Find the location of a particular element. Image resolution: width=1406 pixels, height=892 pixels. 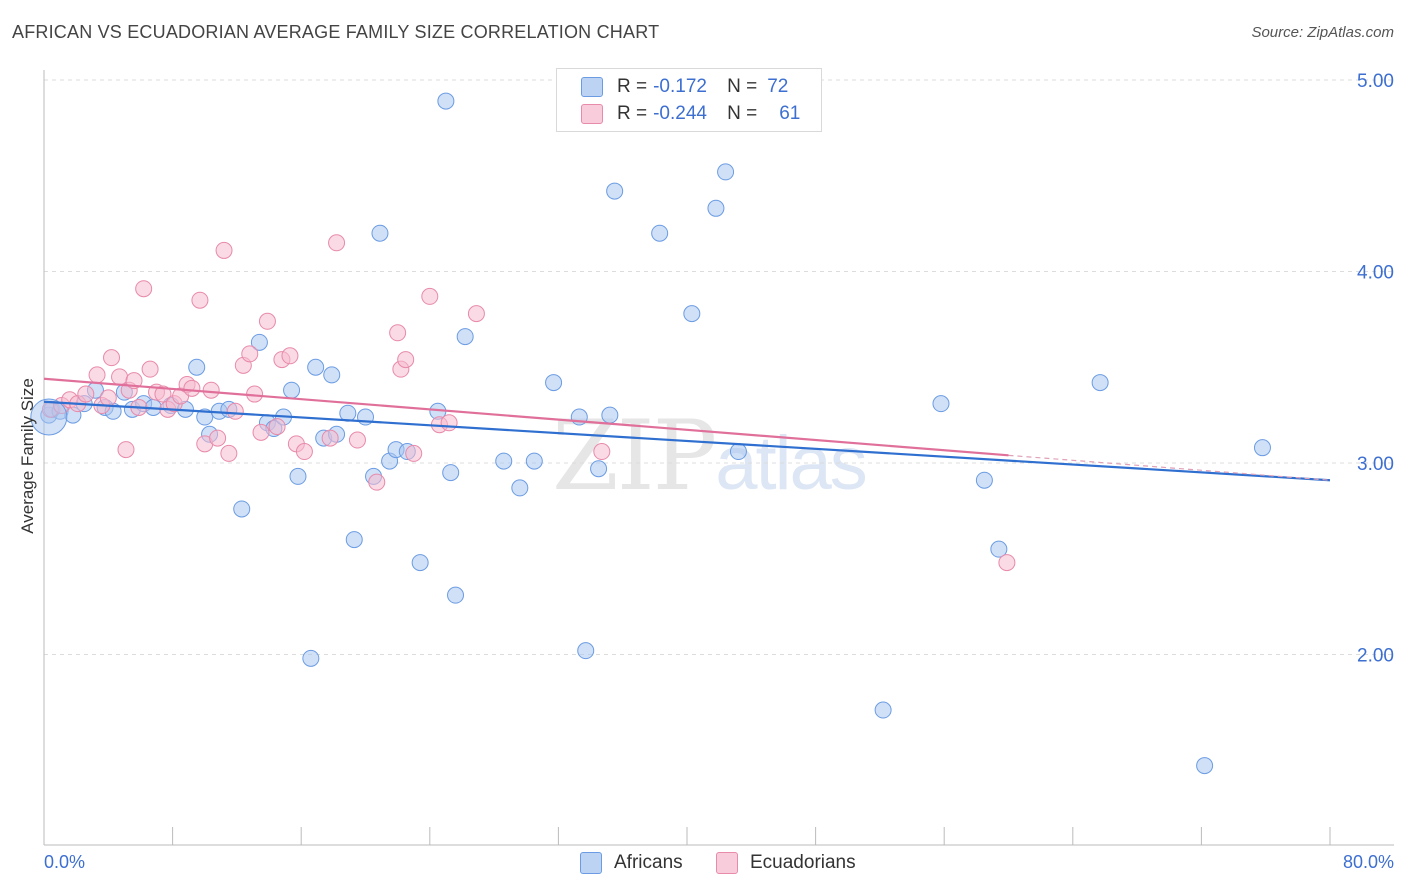

series-label-ecuadorians: Ecuadorians is located at coordinates (803, 862).